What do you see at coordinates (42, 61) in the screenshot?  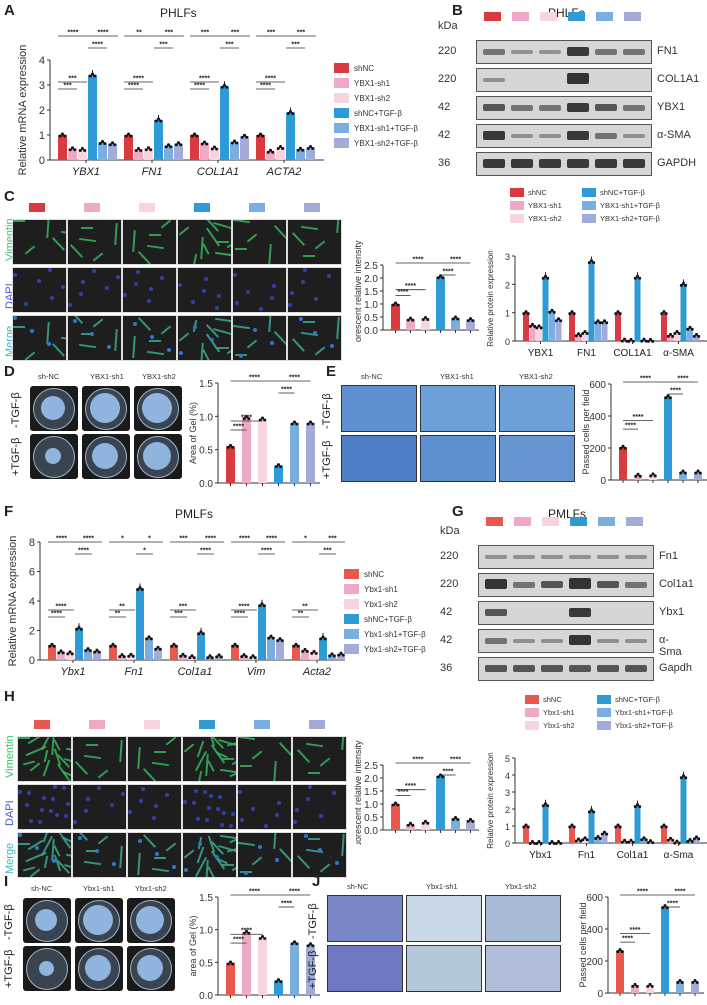 I see `y-tick-label: 4` at bounding box center [42, 61].